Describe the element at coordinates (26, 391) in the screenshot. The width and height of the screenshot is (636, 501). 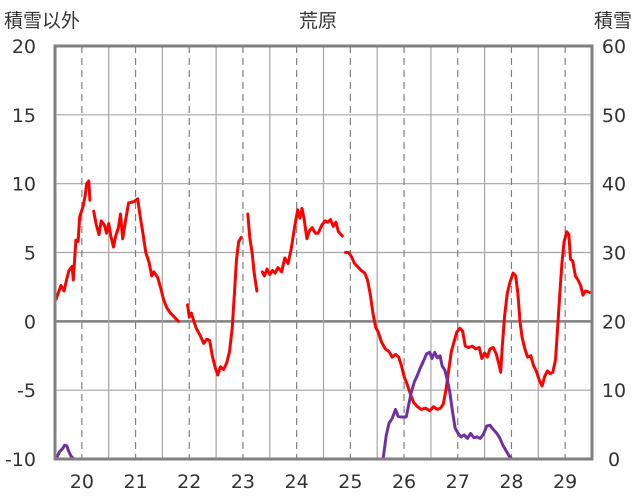
I see `left-axis-tick-label: -5` at that location.